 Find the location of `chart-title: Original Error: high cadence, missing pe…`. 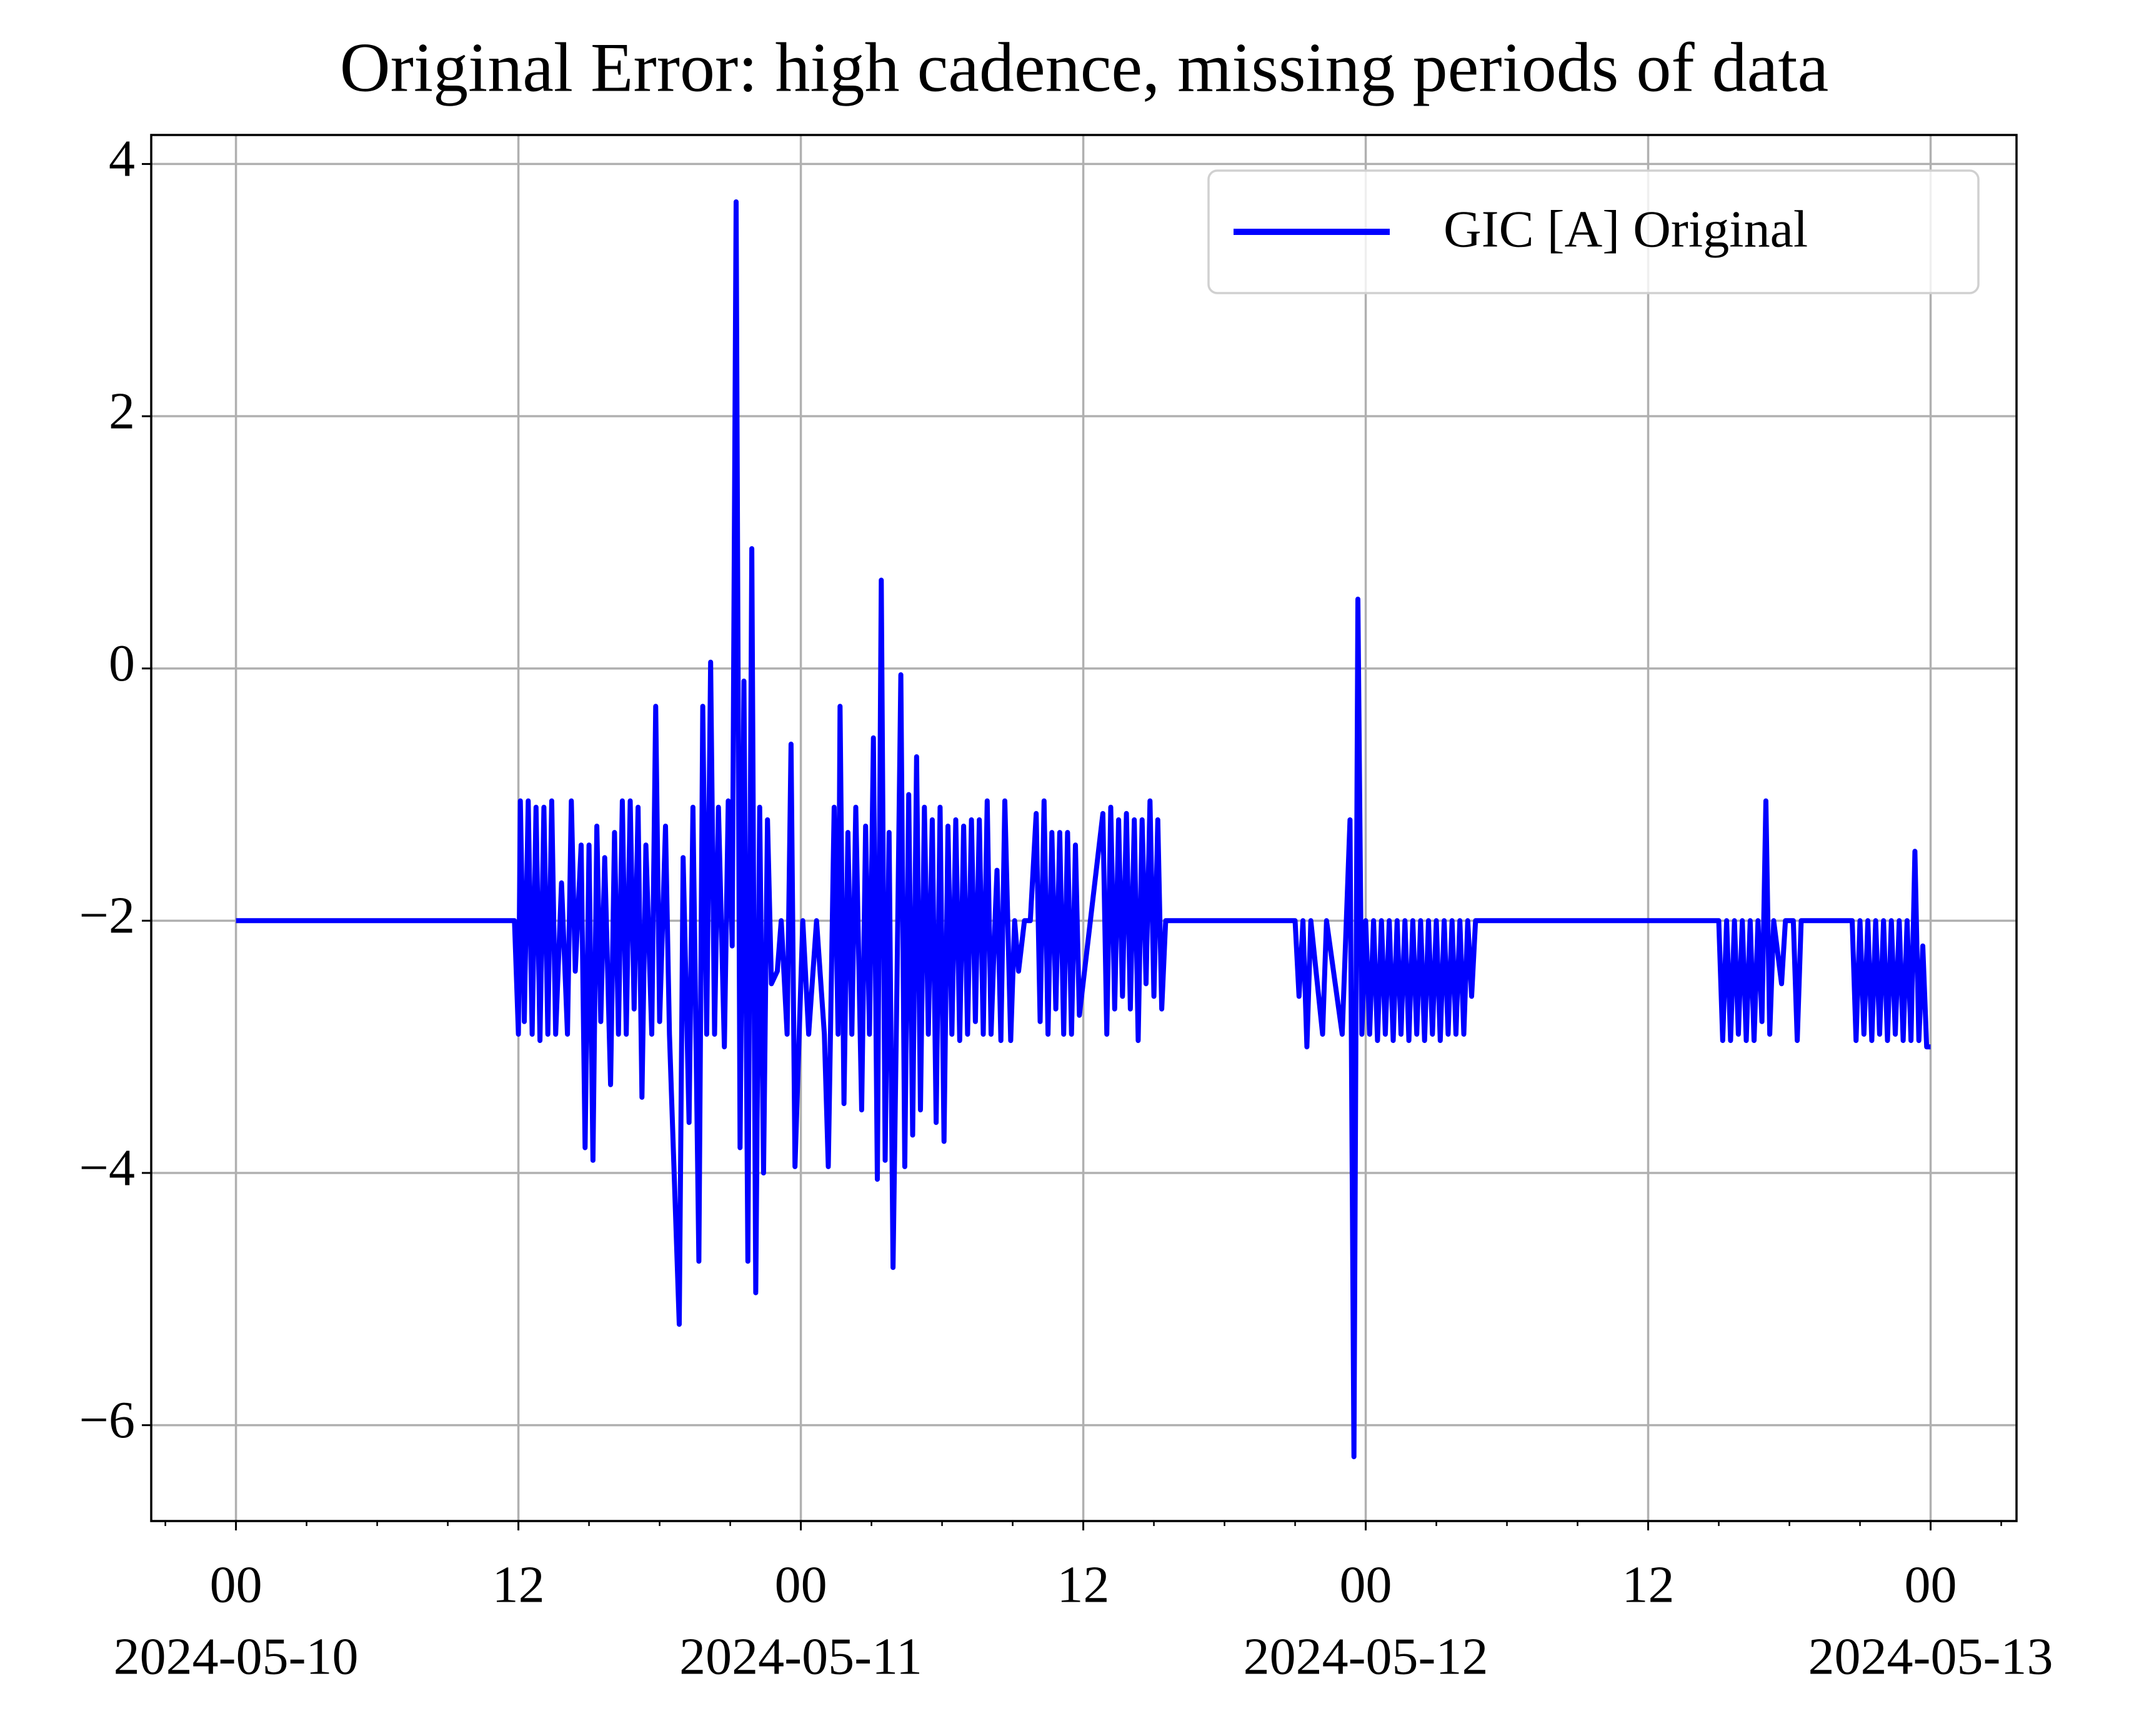

chart-title: Original Error: high cadence, missing pe… is located at coordinates (1084, 68).